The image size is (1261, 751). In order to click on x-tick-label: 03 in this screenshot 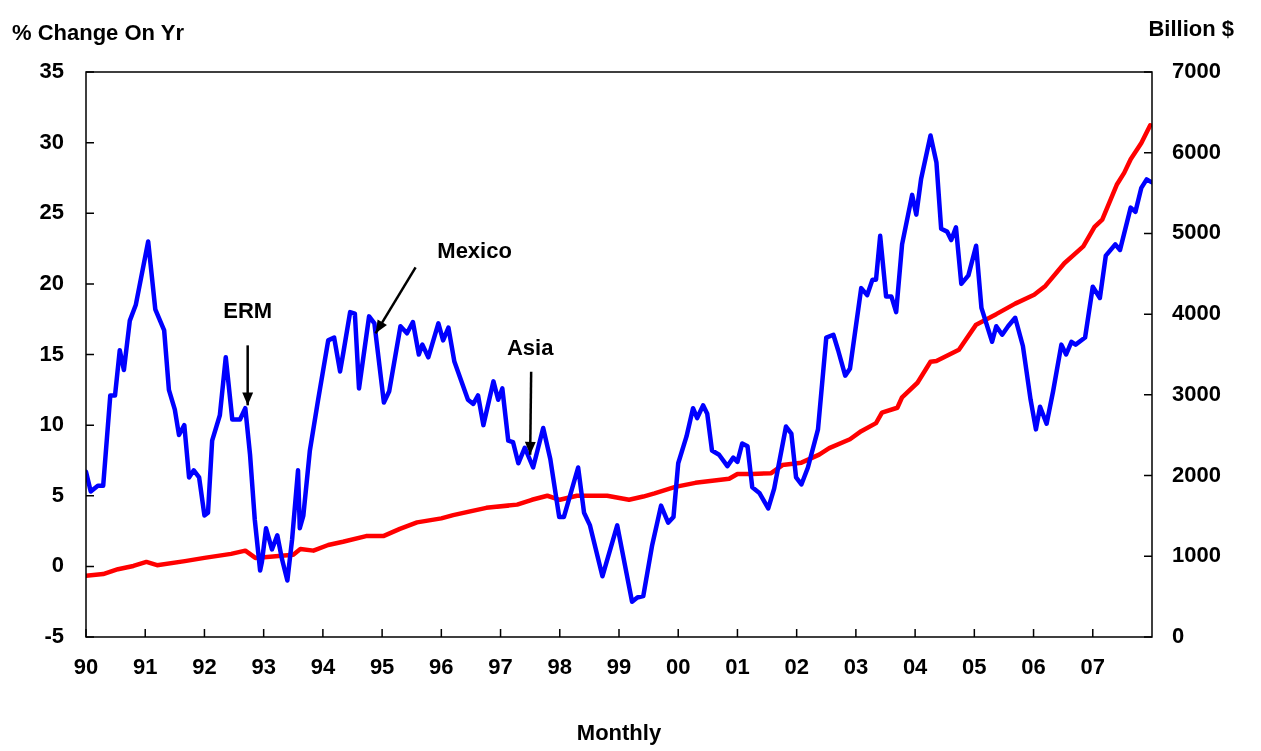, I will do `click(856, 667)`.